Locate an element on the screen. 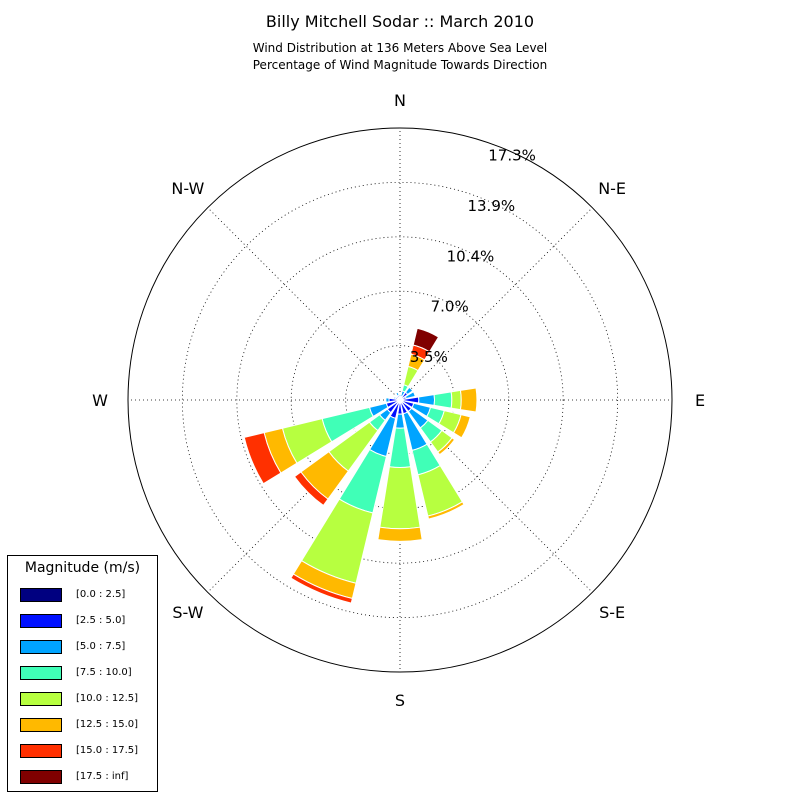 The width and height of the screenshot is (800, 800). legend-label: [2.5 : 5.0] is located at coordinates (101, 620).